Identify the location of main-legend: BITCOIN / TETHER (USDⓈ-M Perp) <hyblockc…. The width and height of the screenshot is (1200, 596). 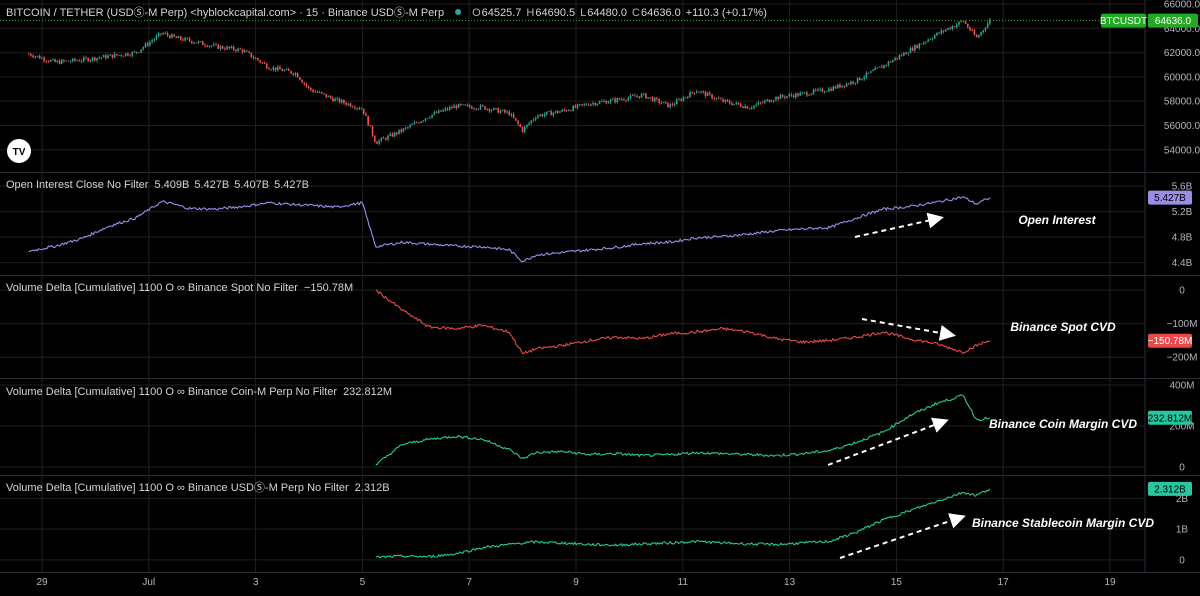
(225, 12).